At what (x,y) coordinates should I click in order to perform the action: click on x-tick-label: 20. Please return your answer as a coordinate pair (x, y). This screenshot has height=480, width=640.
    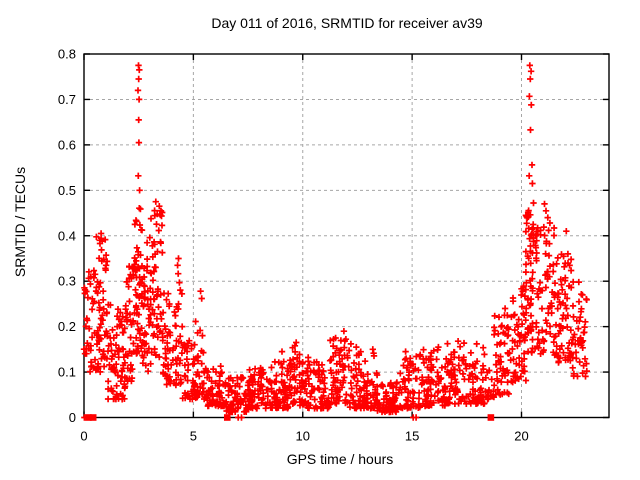
    Looking at the image, I should click on (521, 436).